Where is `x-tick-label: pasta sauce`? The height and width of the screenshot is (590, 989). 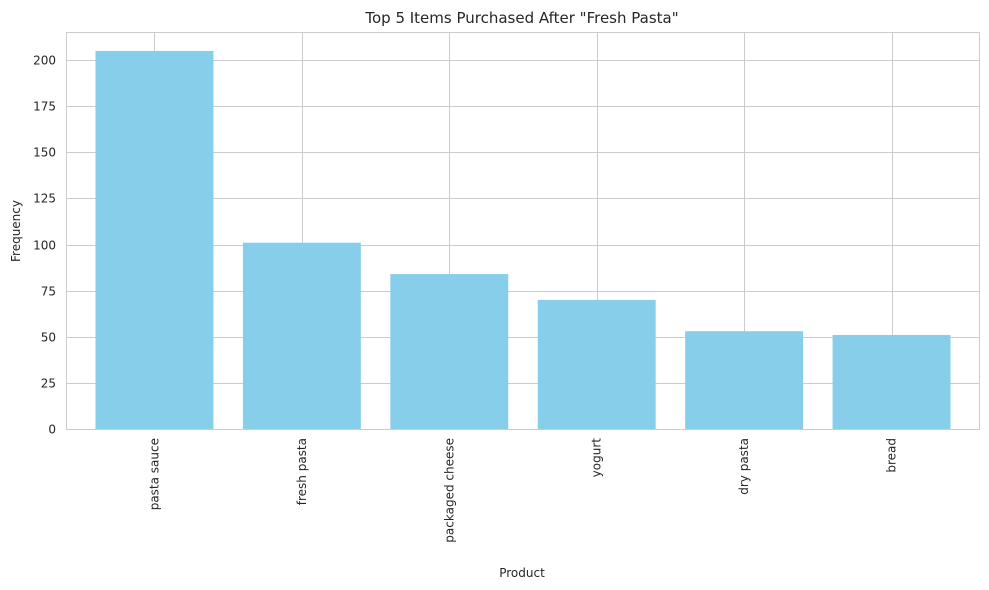
x-tick-label: pasta sauce is located at coordinates (154, 474).